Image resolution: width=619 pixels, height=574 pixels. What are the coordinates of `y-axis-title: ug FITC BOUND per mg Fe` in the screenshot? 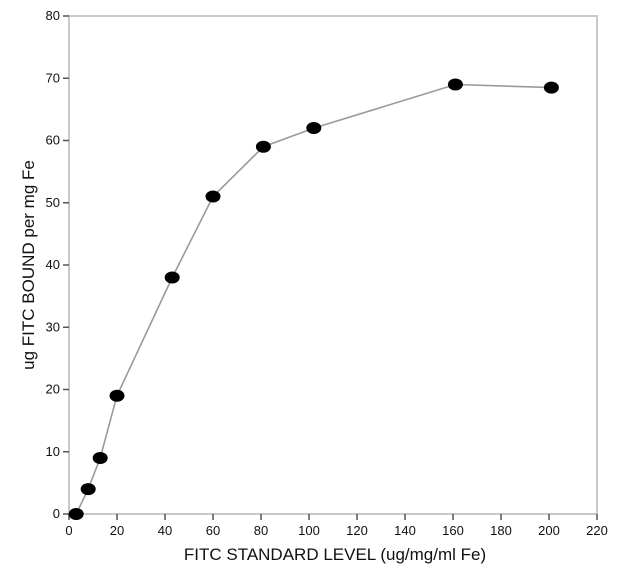 It's located at (28, 265).